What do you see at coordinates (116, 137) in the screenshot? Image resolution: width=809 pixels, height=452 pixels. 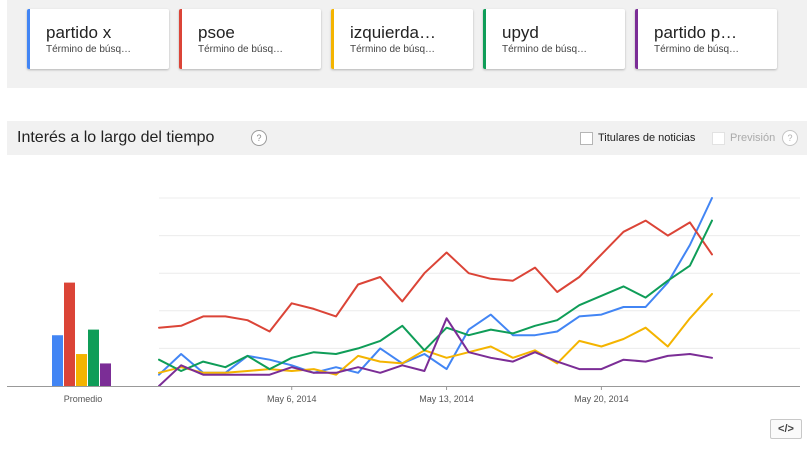 I see `section-title: Interés a lo largo del tiempo` at bounding box center [116, 137].